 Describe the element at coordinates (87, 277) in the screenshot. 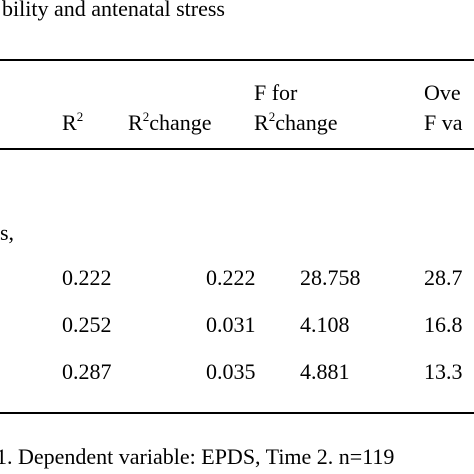

I see `cell-r2-row1: 0.222` at that location.